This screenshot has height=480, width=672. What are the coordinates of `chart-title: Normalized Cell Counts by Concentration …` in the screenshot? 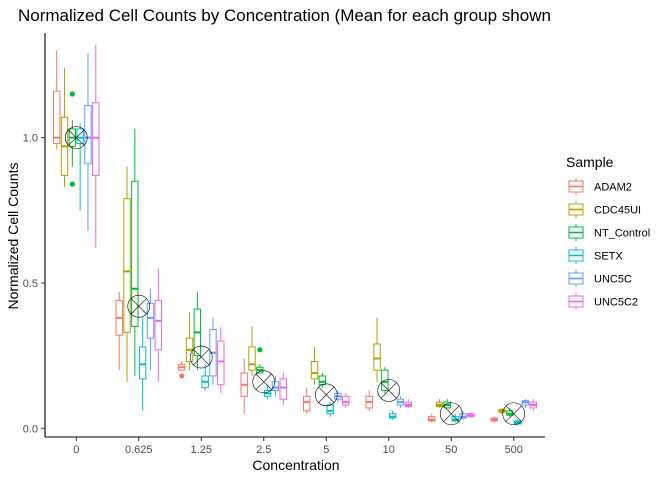 It's located at (284, 15).